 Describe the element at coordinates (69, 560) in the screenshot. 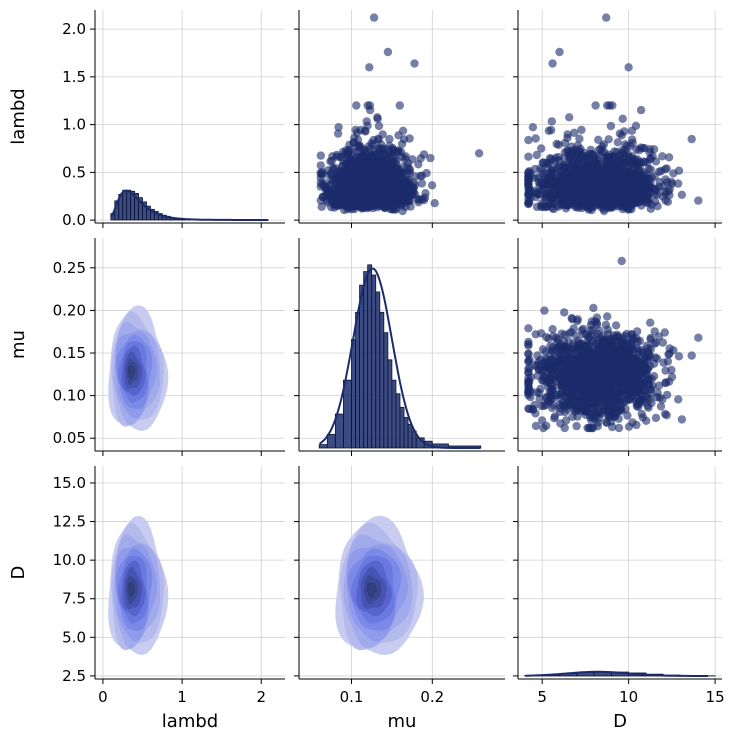

I see `y-tick-label: 10.0` at that location.